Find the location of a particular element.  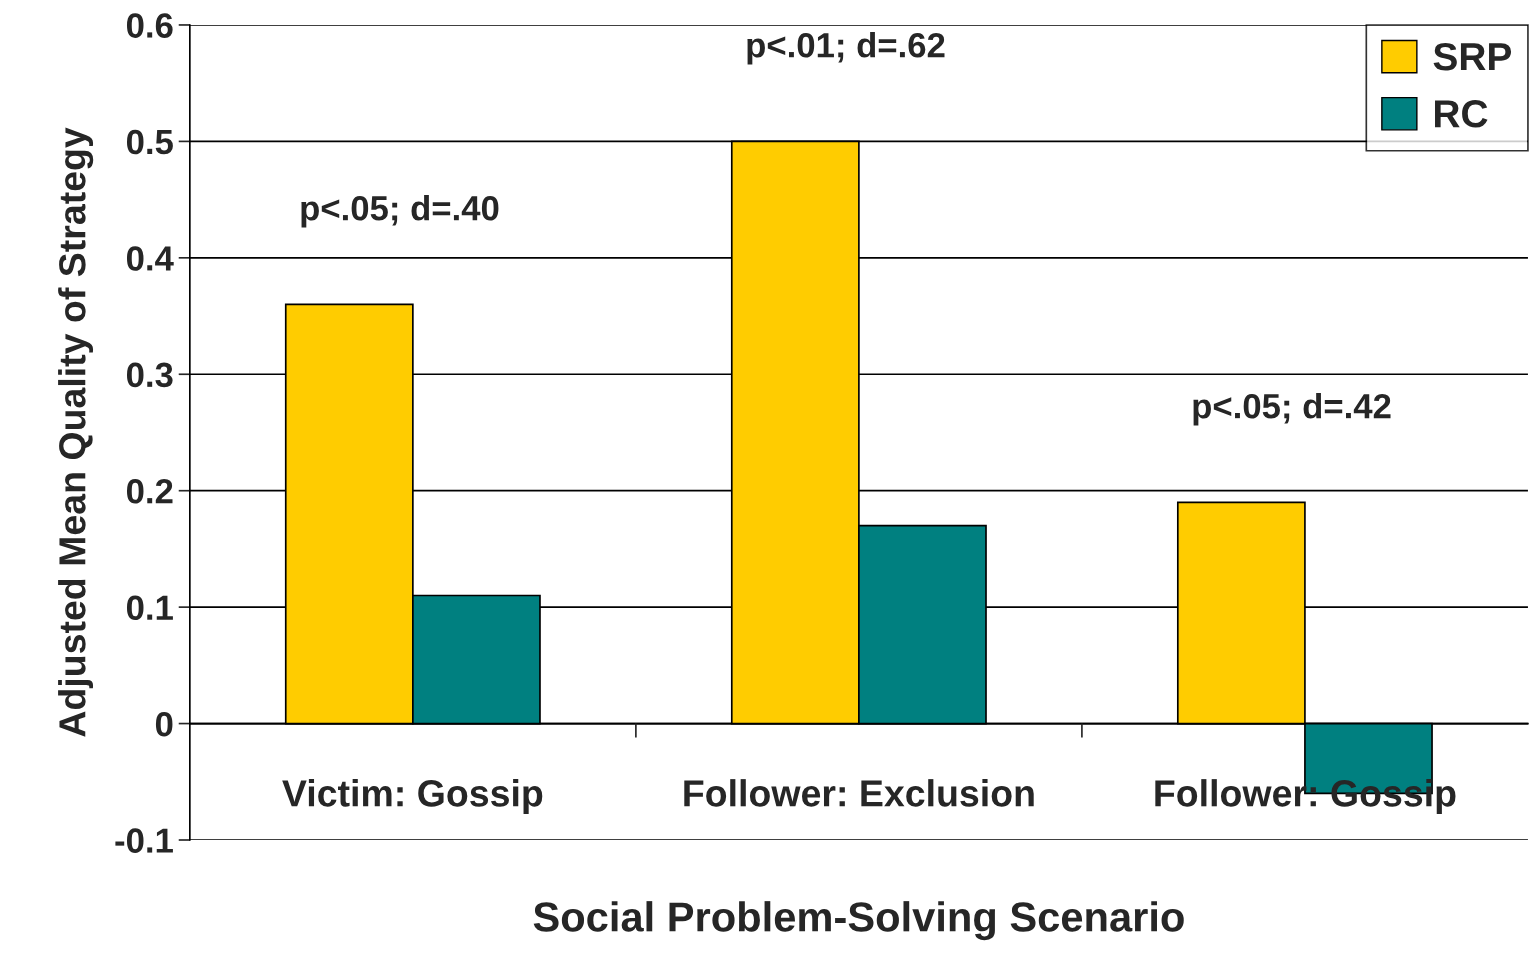

y-axis-title: Adjusted Mean Quality of Strategy is located at coordinates (76, 432).